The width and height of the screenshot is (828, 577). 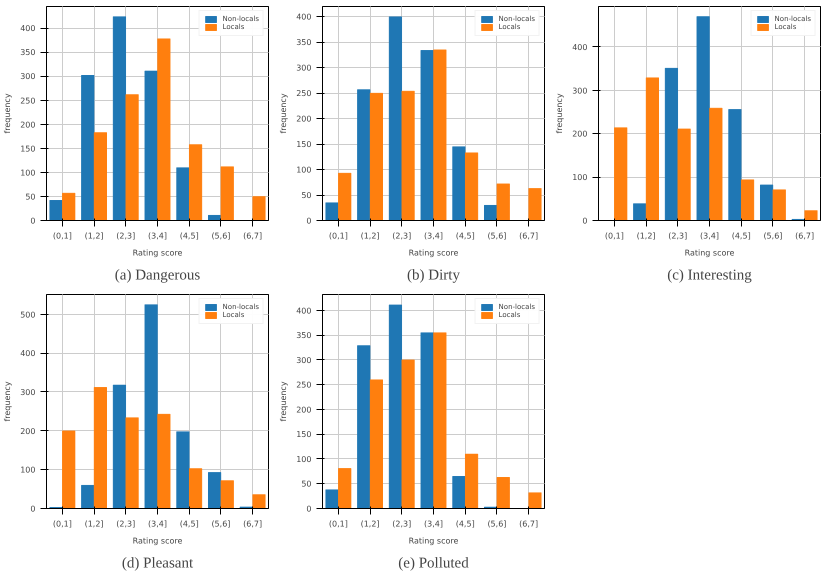 What do you see at coordinates (709, 276) in the screenshot?
I see `text: (c) Interesting` at bounding box center [709, 276].